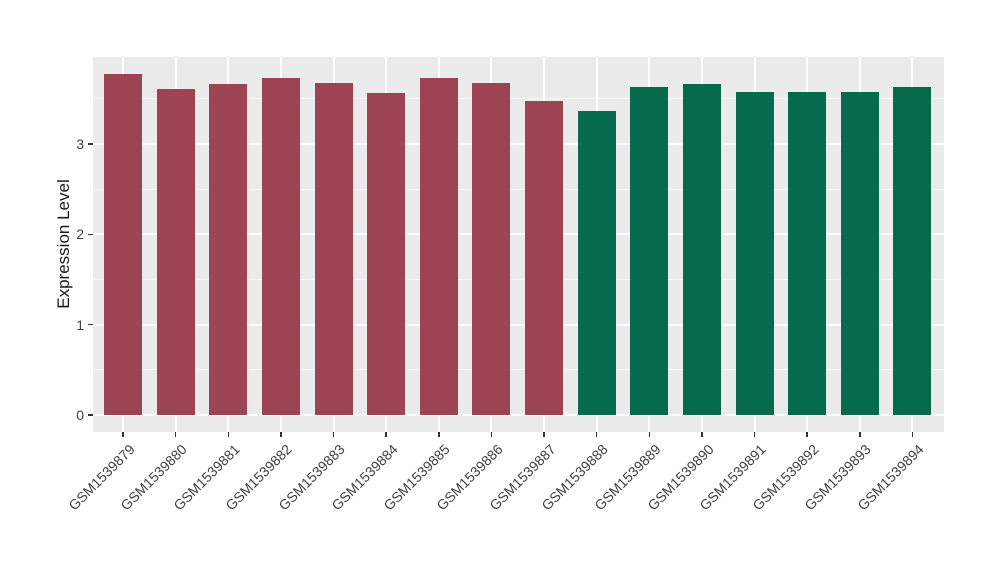  I want to click on bar-GSM1539886, so click(491, 248).